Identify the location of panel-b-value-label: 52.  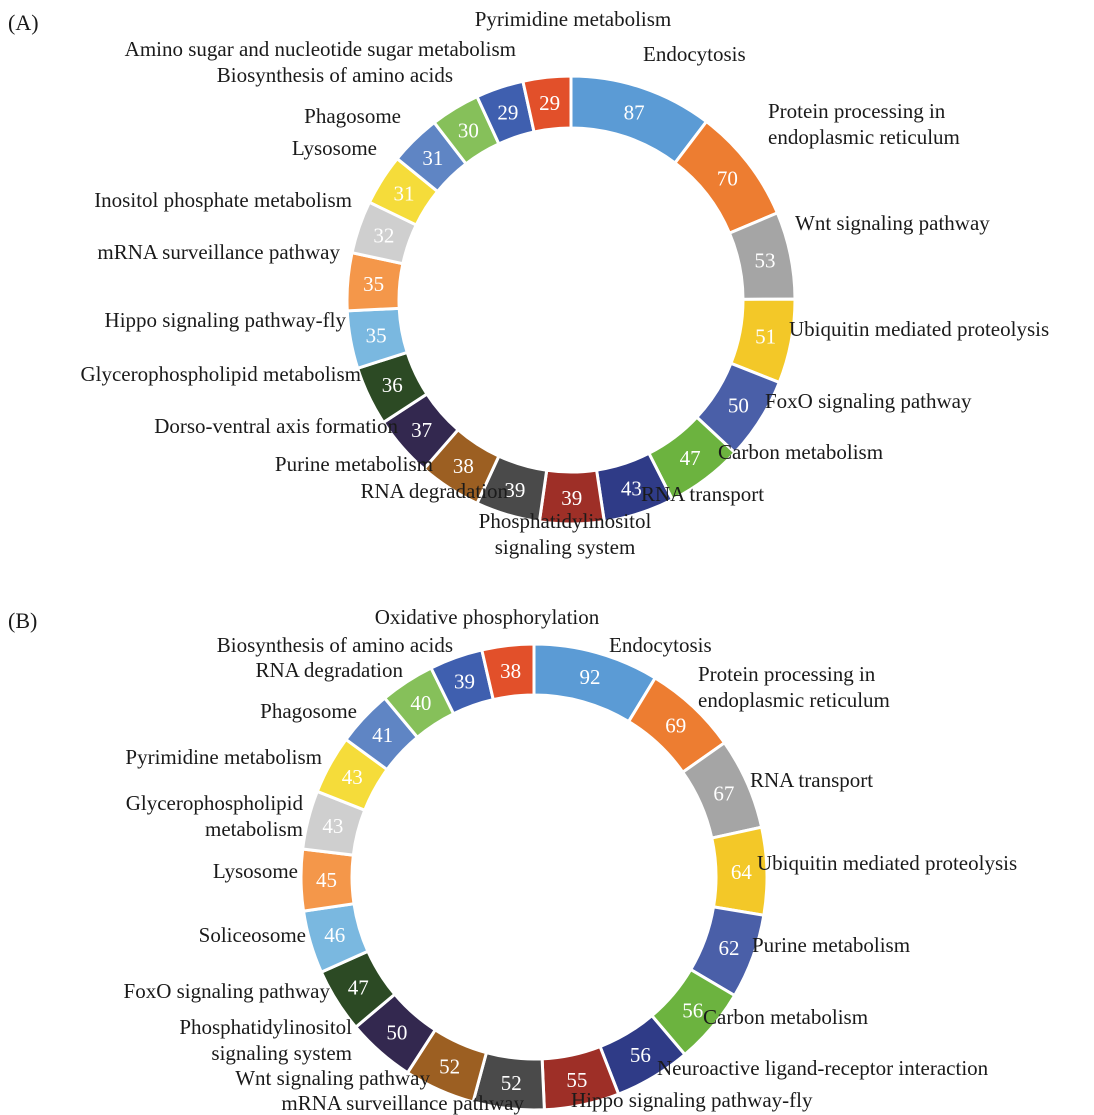
(449, 1067).